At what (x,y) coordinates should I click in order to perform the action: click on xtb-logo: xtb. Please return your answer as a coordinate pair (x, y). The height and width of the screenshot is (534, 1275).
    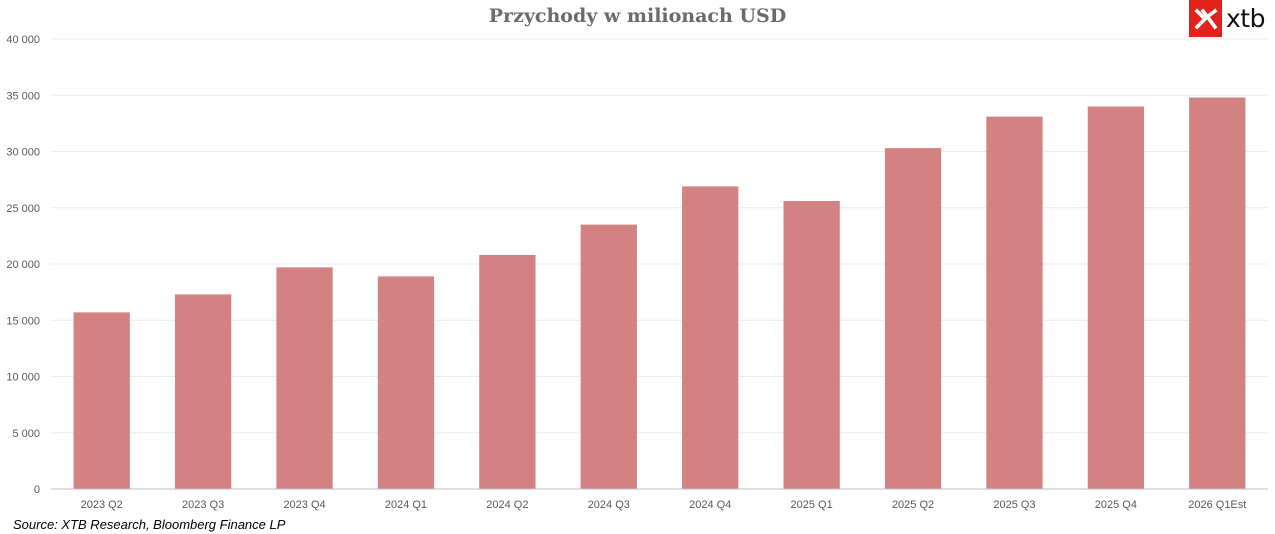
    Looking at the image, I should click on (1227, 18).